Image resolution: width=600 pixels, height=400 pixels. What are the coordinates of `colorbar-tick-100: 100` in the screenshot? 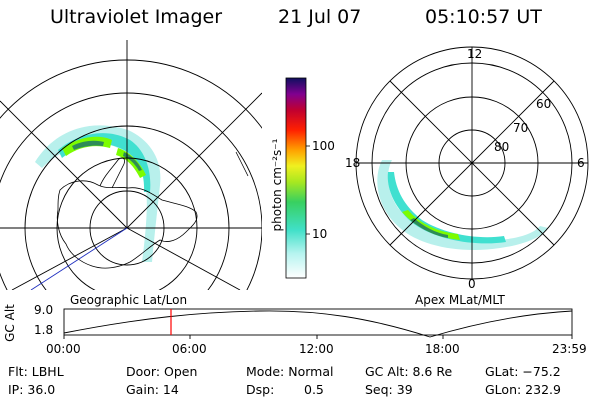 It's located at (323, 146).